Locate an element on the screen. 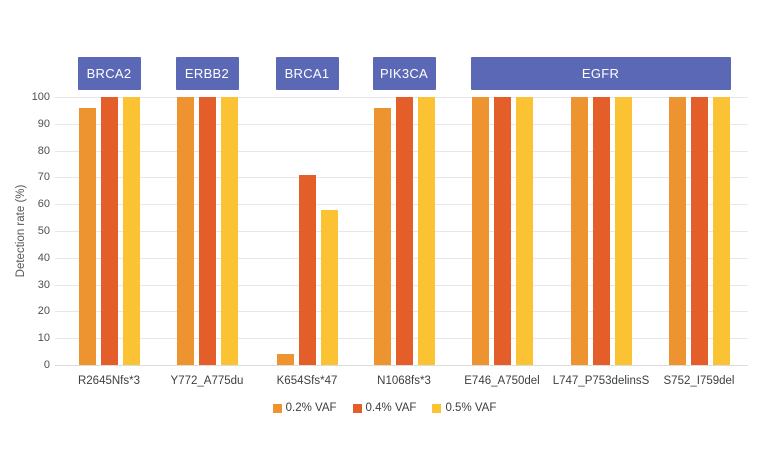  x-category-label: K654Sfs*47 is located at coordinates (307, 381).